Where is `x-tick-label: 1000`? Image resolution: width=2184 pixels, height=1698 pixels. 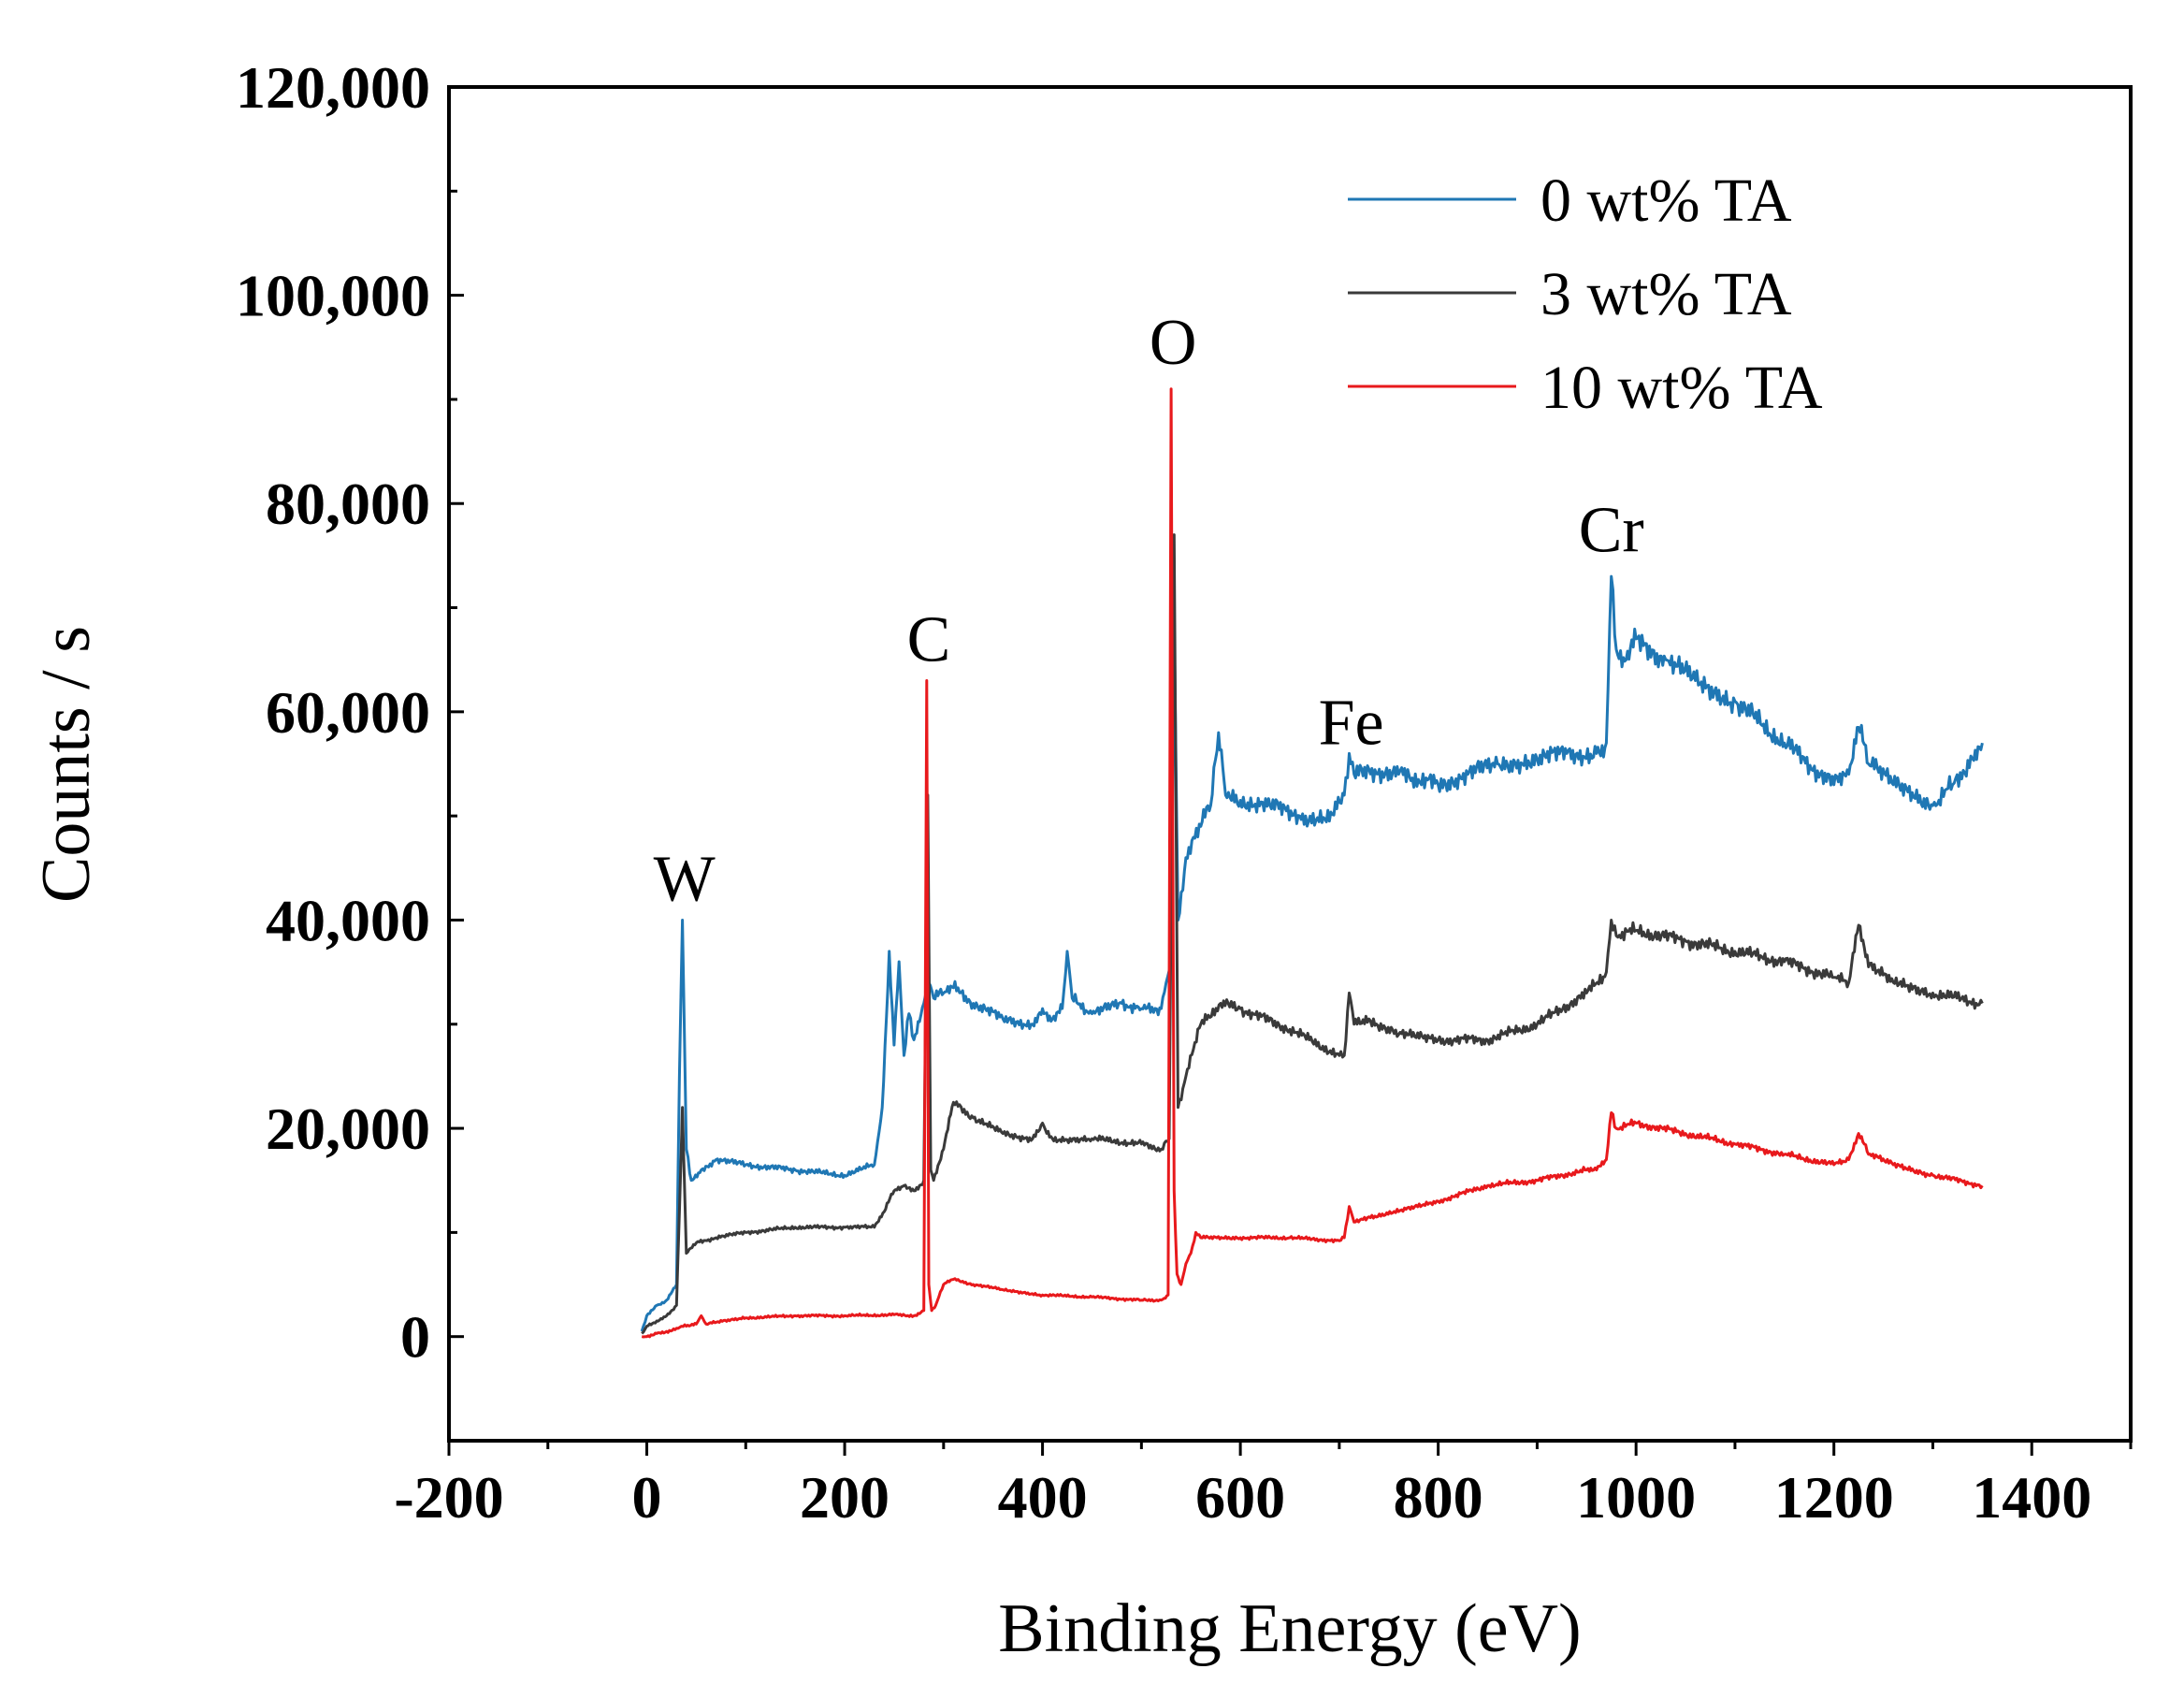 x-tick-label: 1000 is located at coordinates (1636, 1497).